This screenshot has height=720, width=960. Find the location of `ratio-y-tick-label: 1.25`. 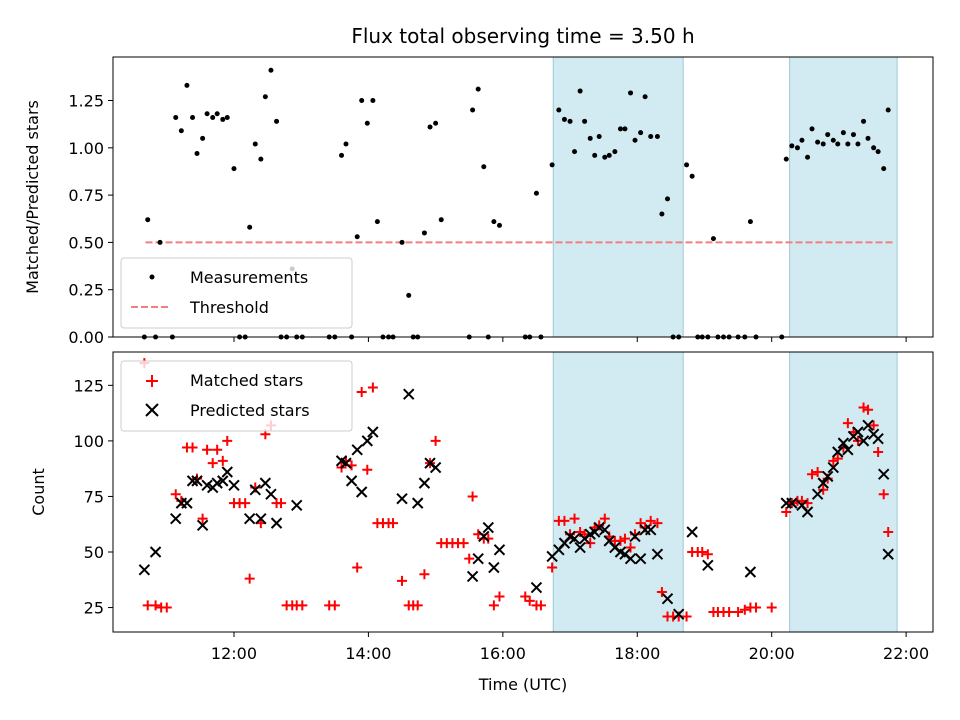

ratio-y-tick-label: 1.25 is located at coordinates (86, 101).